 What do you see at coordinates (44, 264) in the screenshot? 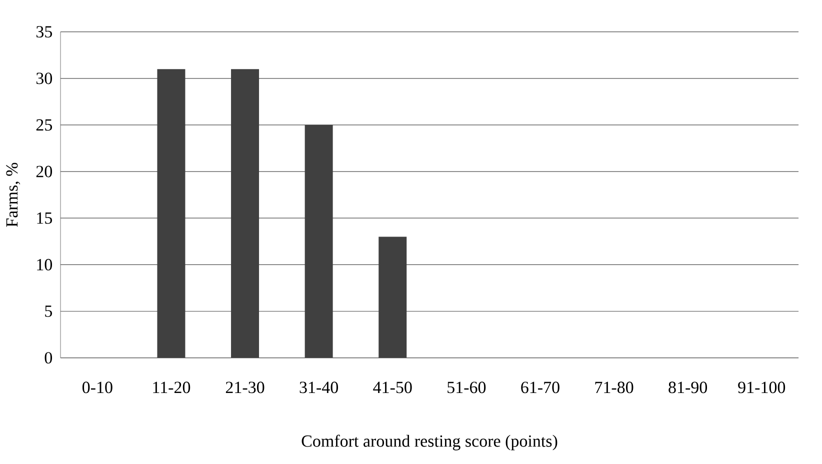
I see `y-tick-label: 10` at bounding box center [44, 264].